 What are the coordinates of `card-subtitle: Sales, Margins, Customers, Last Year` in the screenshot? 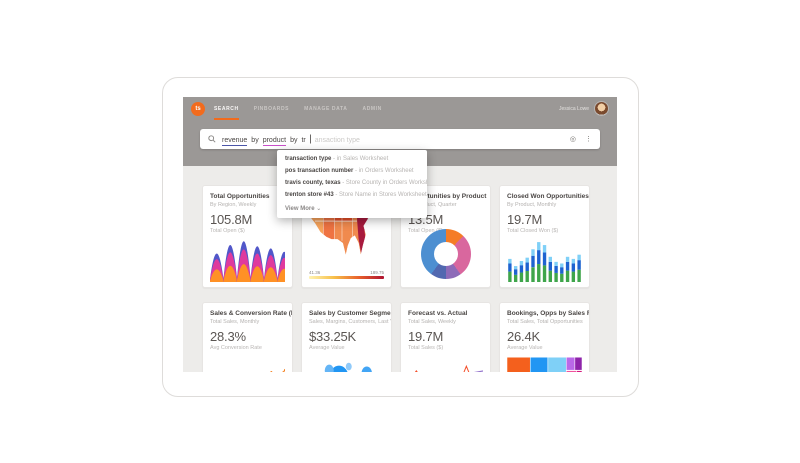 It's located at (350, 322).